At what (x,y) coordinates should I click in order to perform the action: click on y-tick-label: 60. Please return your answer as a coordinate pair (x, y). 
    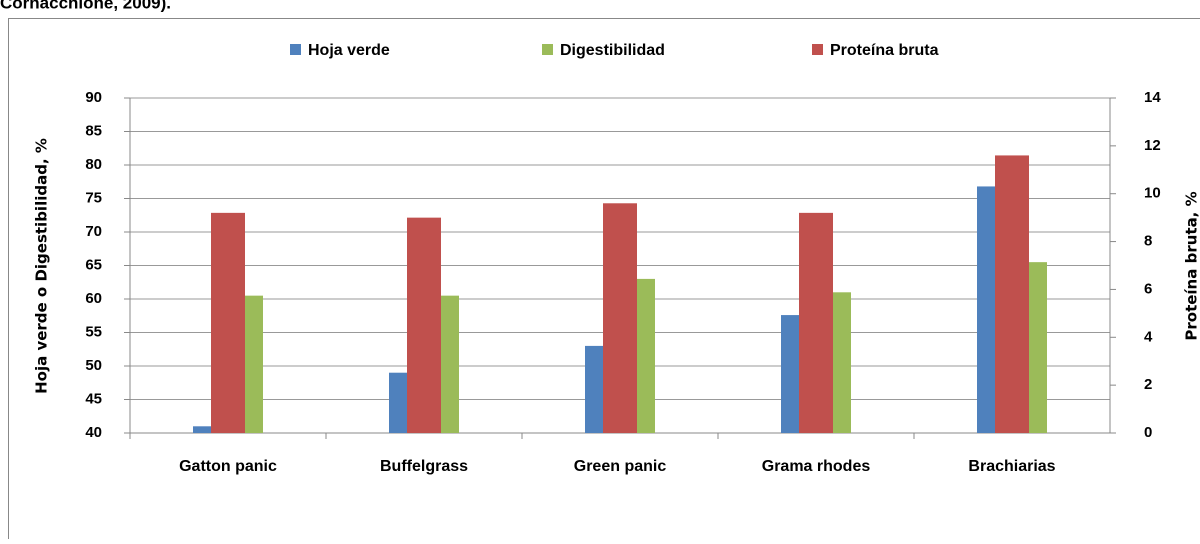
    Looking at the image, I should click on (93, 298).